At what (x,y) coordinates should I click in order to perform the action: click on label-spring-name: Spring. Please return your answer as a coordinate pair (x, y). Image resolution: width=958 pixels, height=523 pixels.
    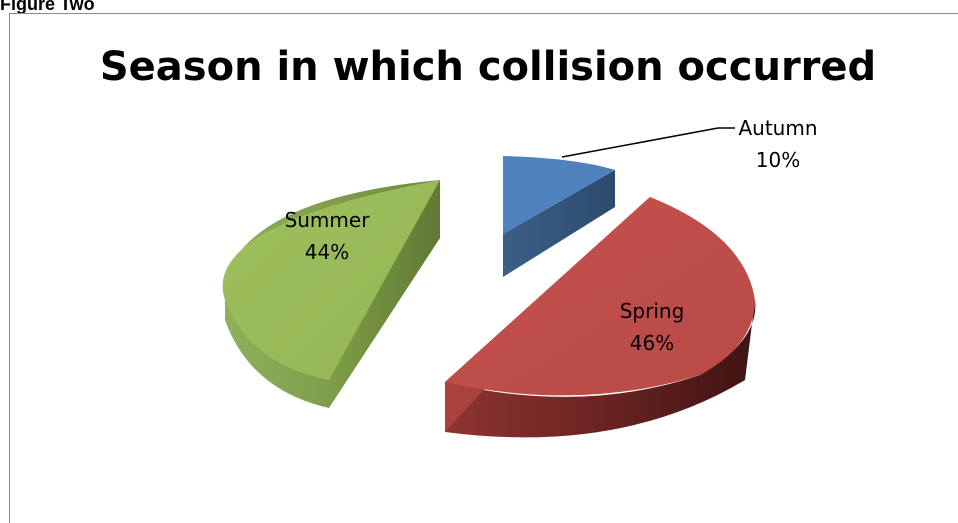
    Looking at the image, I should click on (652, 311).